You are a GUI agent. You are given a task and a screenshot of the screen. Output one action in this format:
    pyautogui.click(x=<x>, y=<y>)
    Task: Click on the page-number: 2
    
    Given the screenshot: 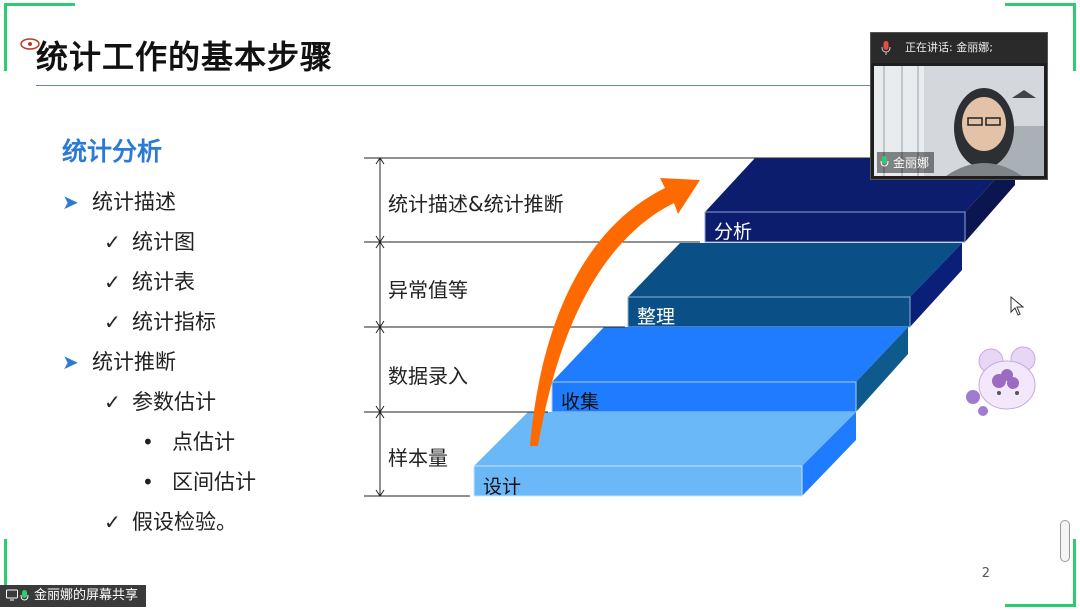 What is the action you would take?
    pyautogui.click(x=985, y=573)
    